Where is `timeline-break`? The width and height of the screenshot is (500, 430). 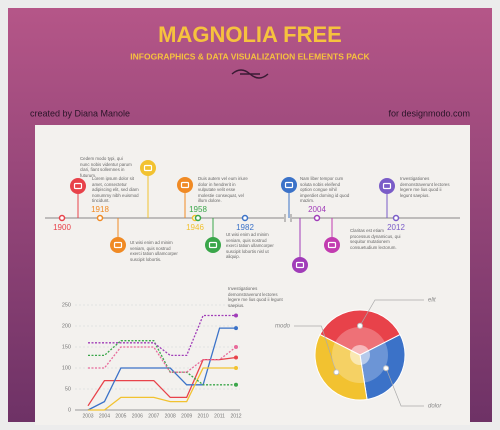
timeline-break is located at coordinates (288, 218).